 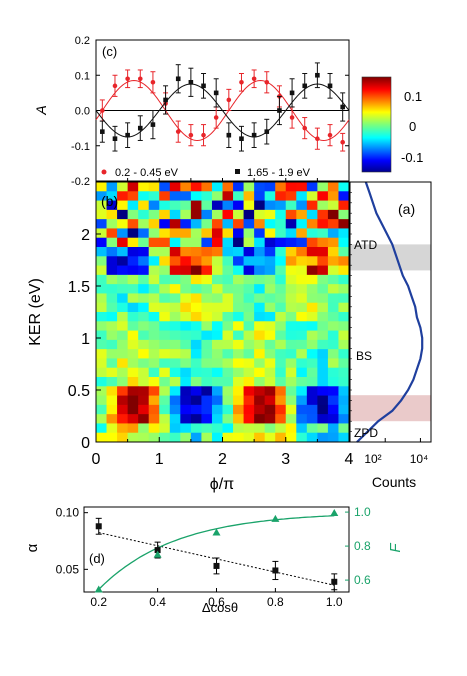 What do you see at coordinates (362, 580) in the screenshot?
I see `y2-tick-label: 0.6` at bounding box center [362, 580].